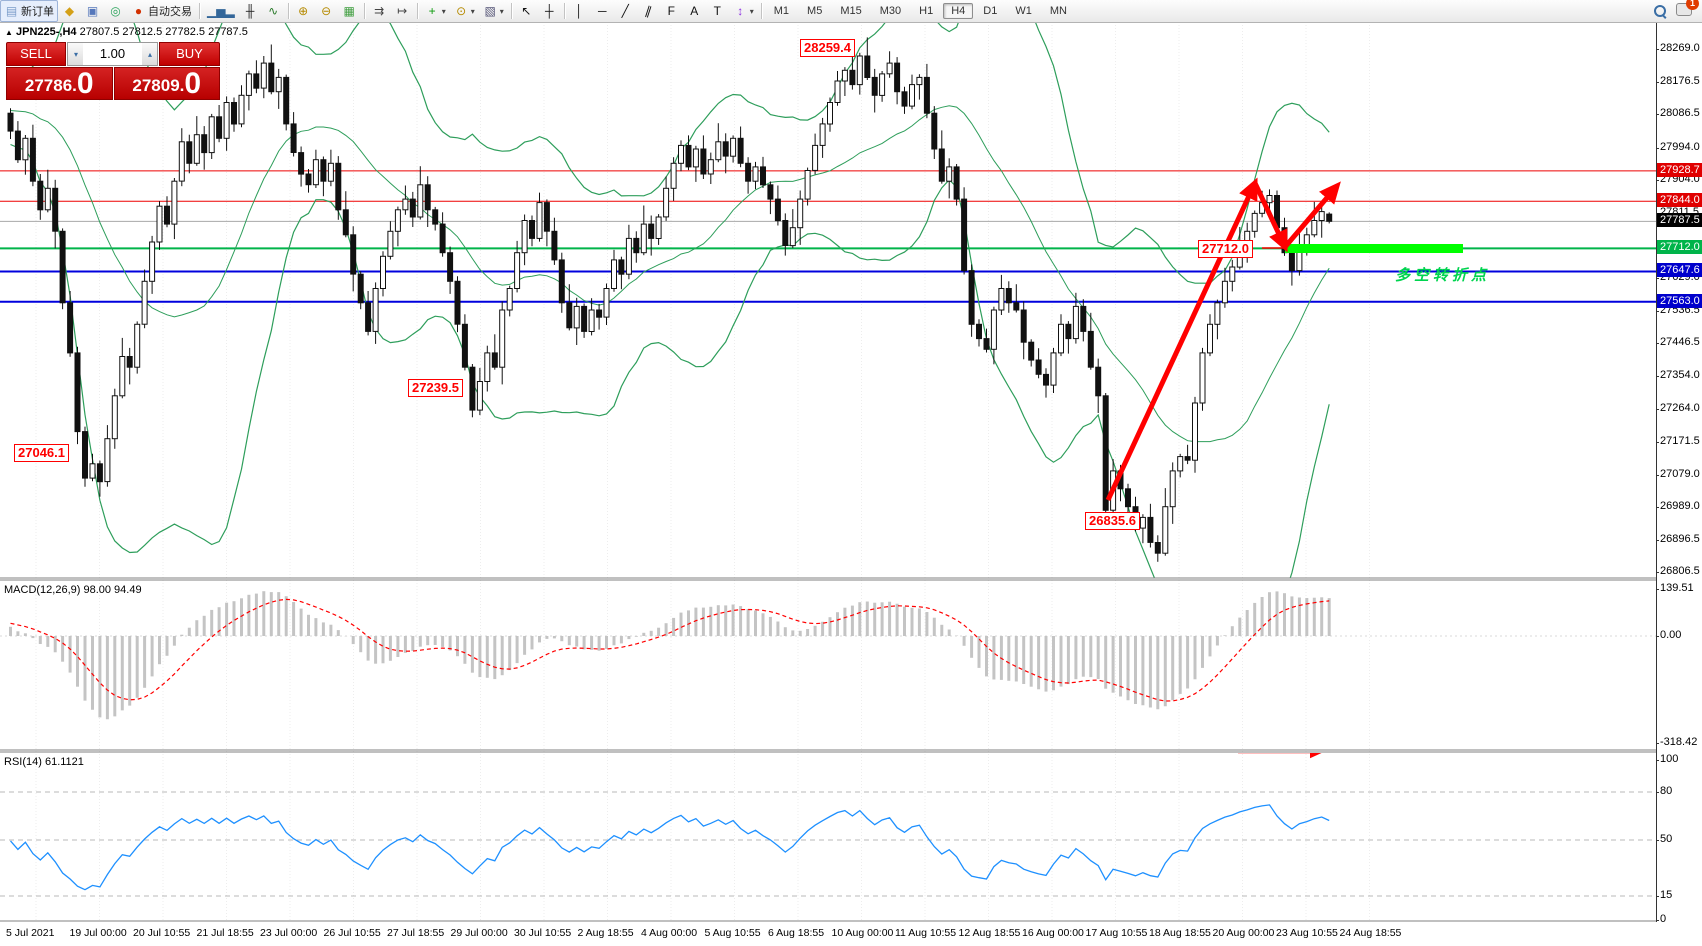 The width and height of the screenshot is (1702, 946). I want to click on volume-increase-button: ▴, so click(149, 54).